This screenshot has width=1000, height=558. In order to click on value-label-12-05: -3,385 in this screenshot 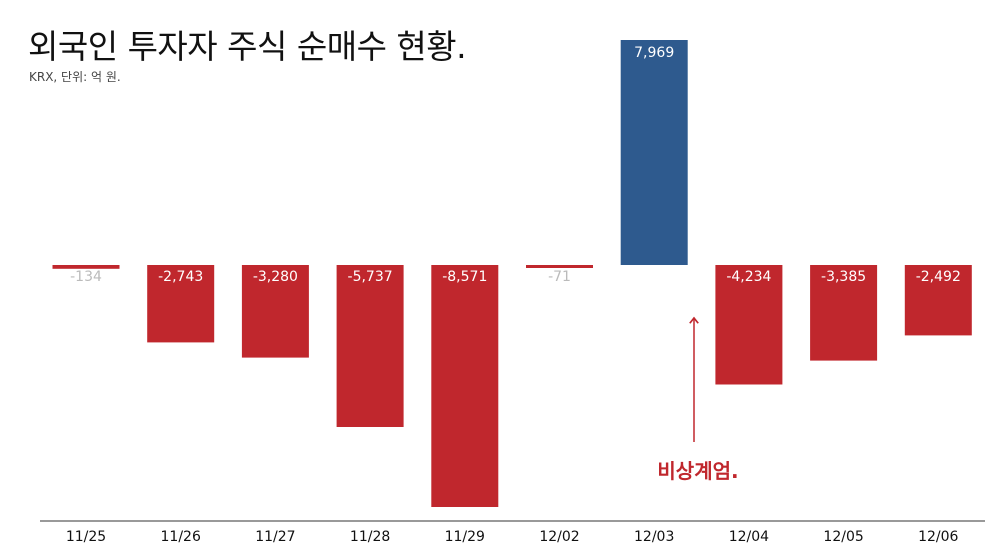, I will do `click(843, 277)`.